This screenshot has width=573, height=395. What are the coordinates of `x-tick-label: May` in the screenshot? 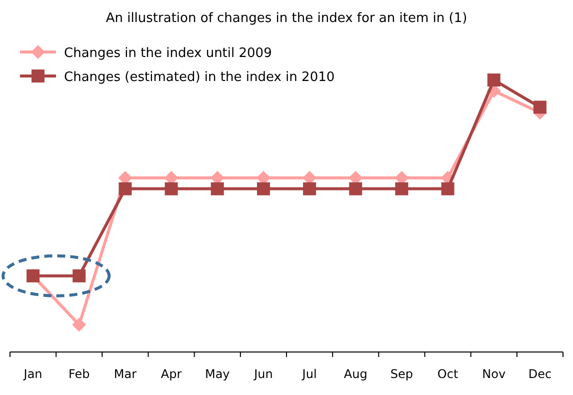 It's located at (217, 374).